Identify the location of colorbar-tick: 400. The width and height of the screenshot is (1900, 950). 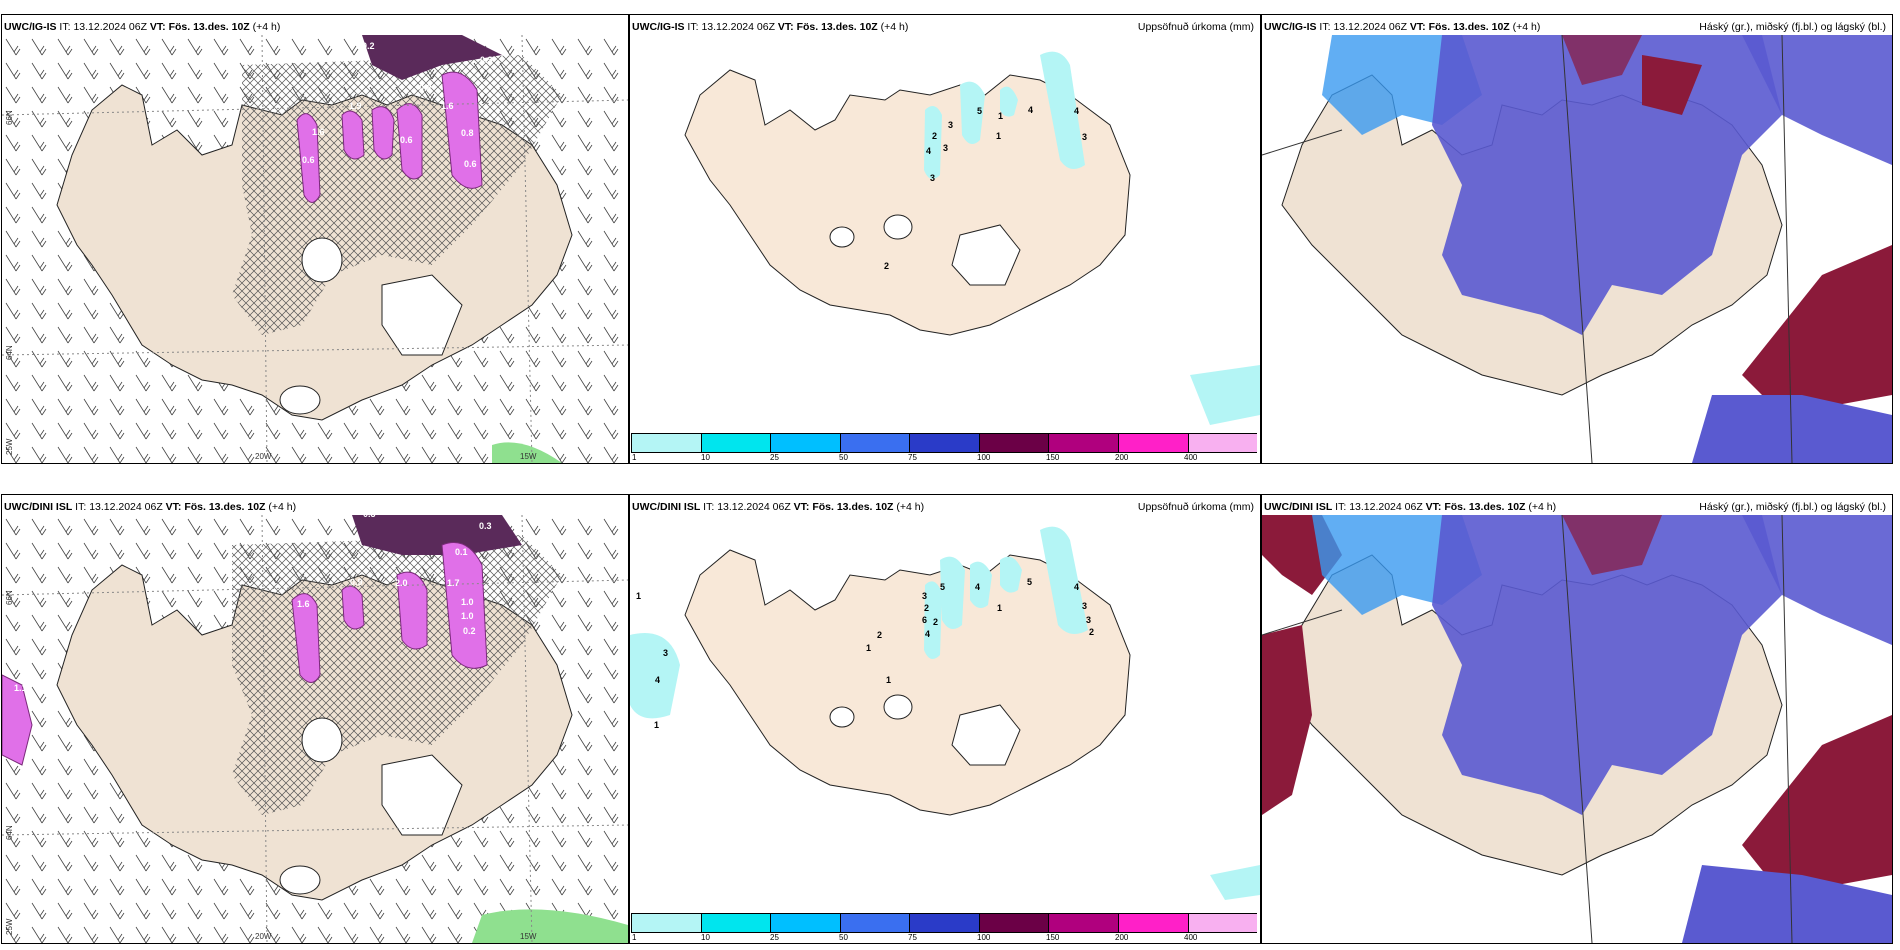
(1191, 457).